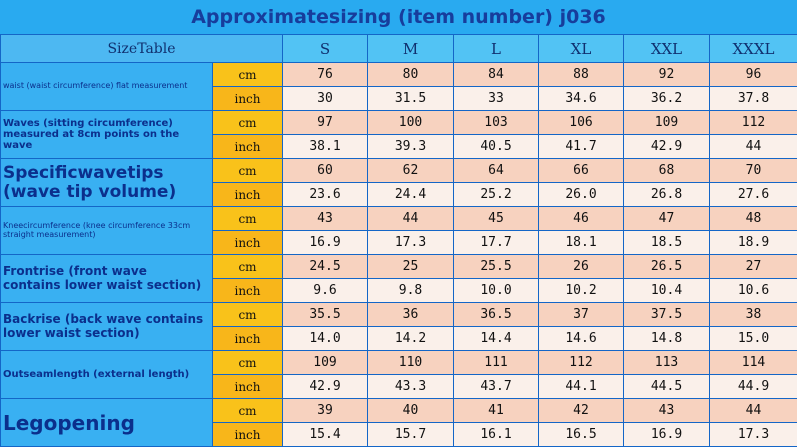 The width and height of the screenshot is (797, 447). I want to click on value-cell: 41.7, so click(581, 147).